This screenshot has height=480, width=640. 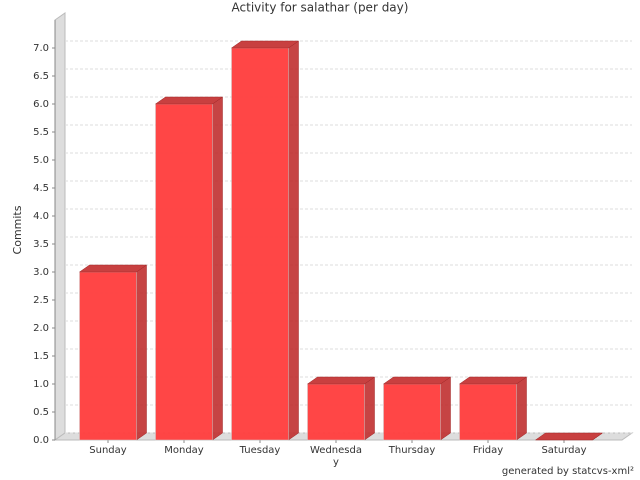 What do you see at coordinates (41, 188) in the screenshot?
I see `y-tick-label: 4.5` at bounding box center [41, 188].